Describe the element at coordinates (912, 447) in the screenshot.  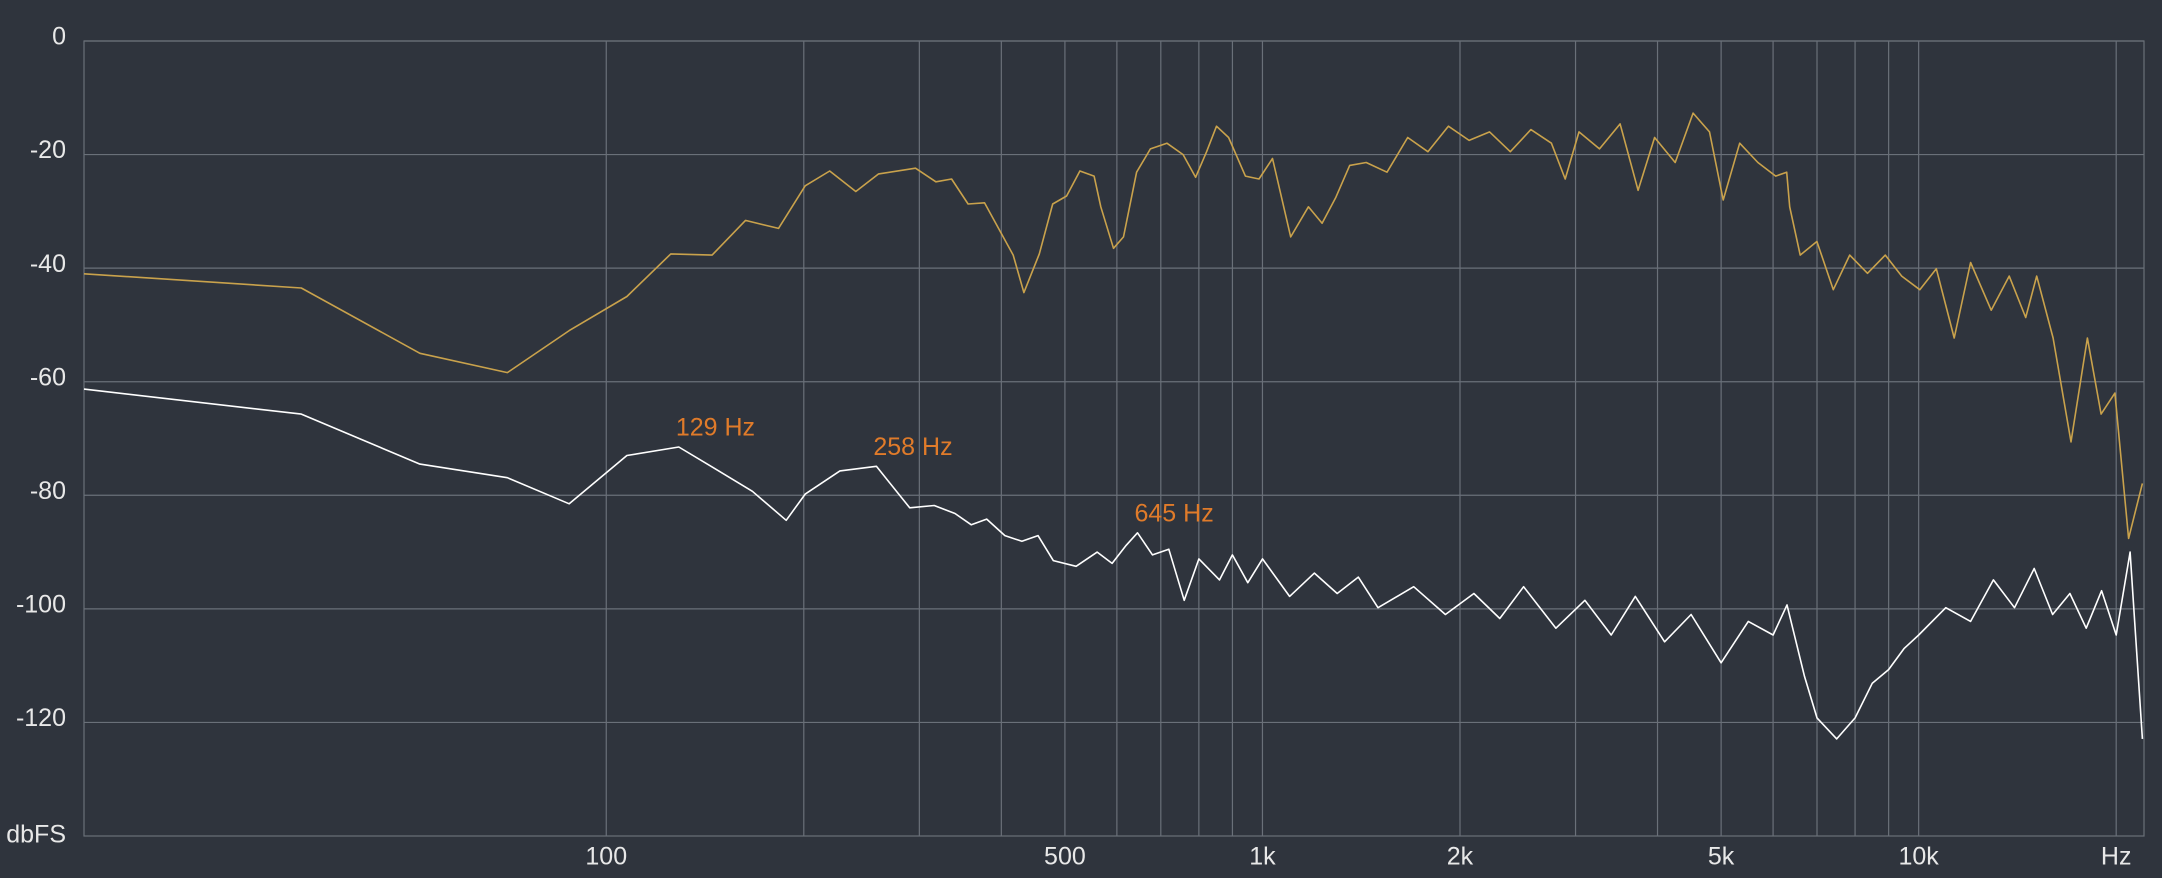
I see `peak-annotation: 258 Hz` at that location.